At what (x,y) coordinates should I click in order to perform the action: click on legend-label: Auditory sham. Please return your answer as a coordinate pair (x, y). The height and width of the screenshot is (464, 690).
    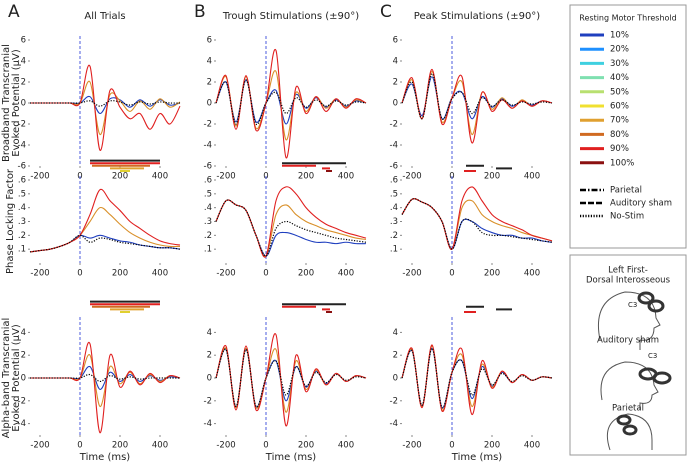
    Looking at the image, I should click on (641, 204).